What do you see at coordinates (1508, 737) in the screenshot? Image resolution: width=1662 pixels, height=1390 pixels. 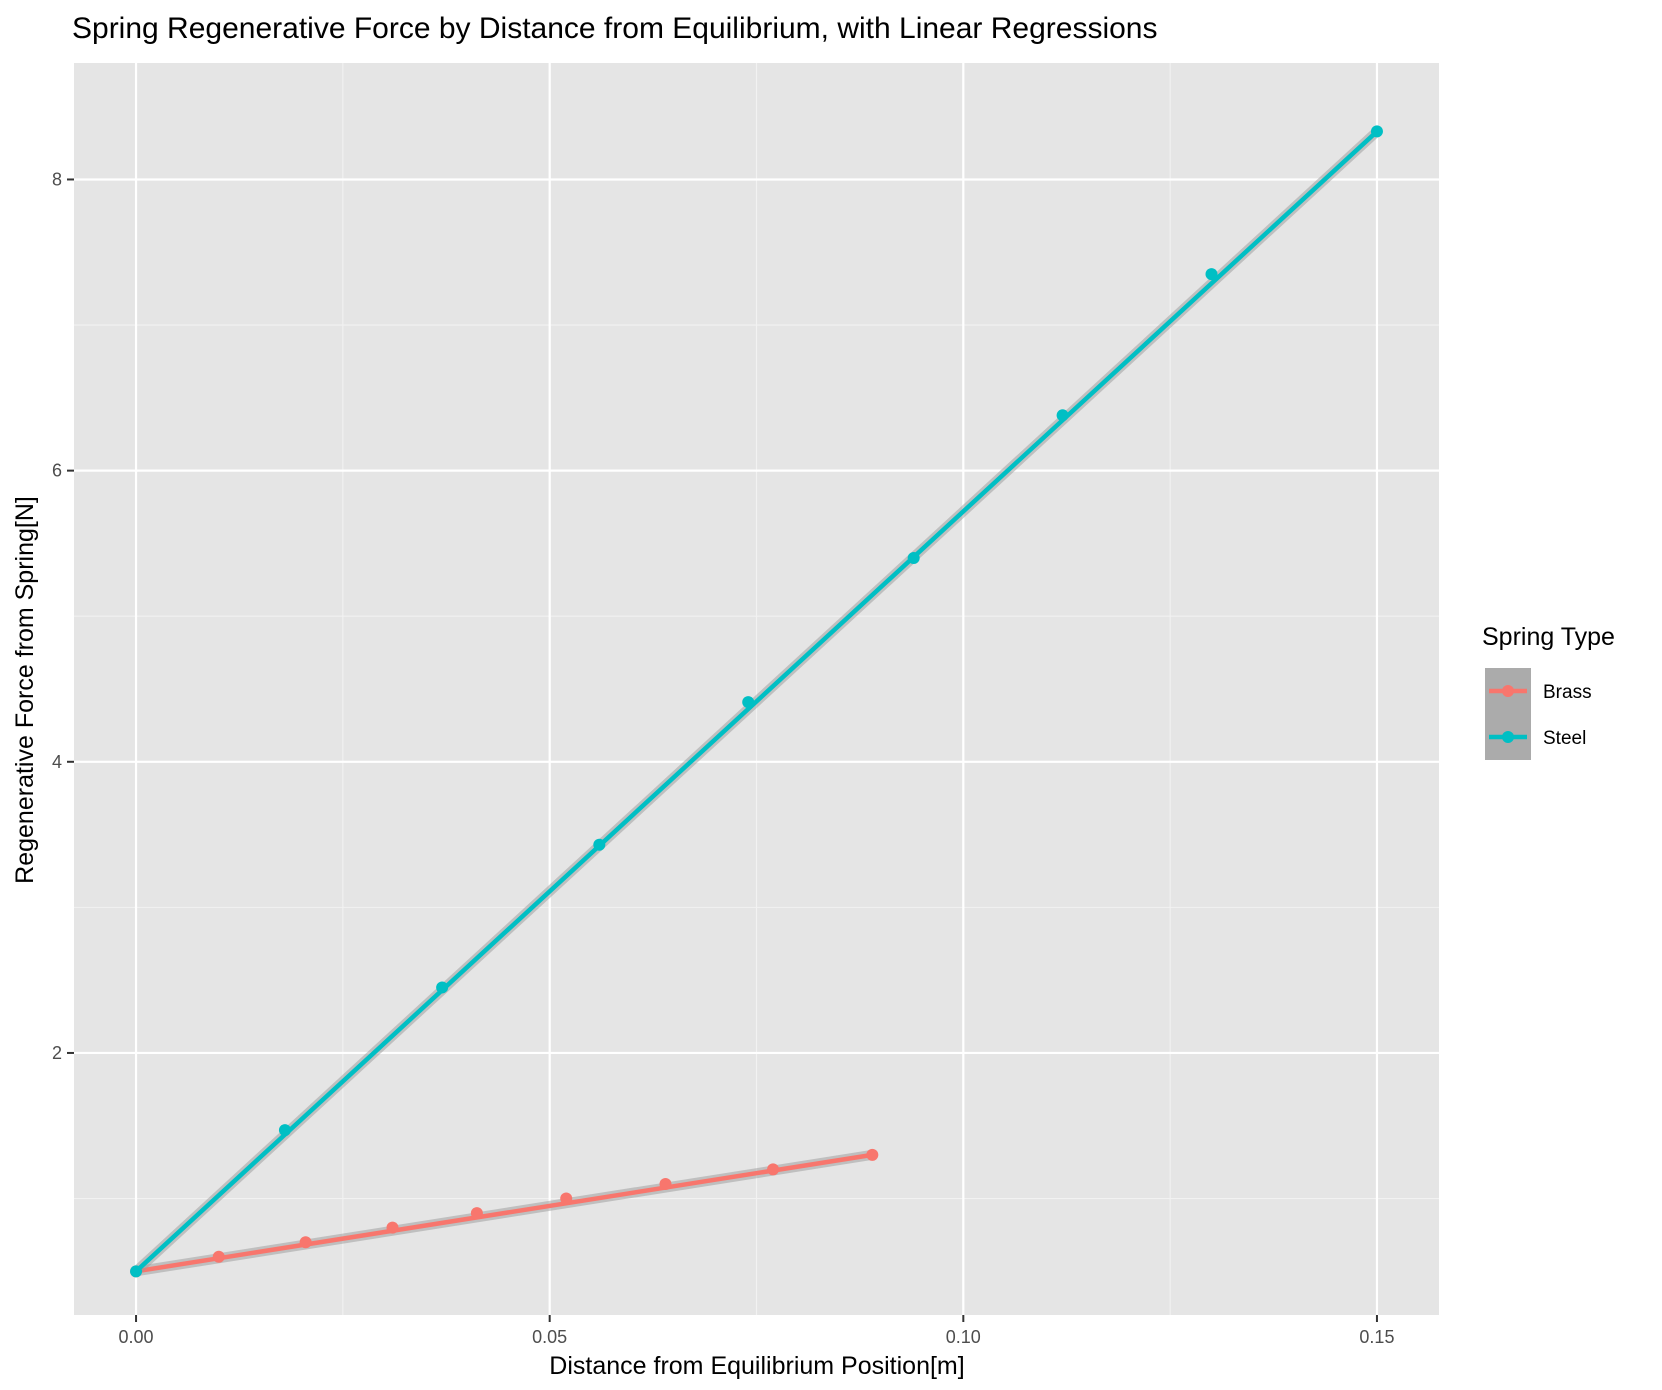 I see `legend-point-steel` at bounding box center [1508, 737].